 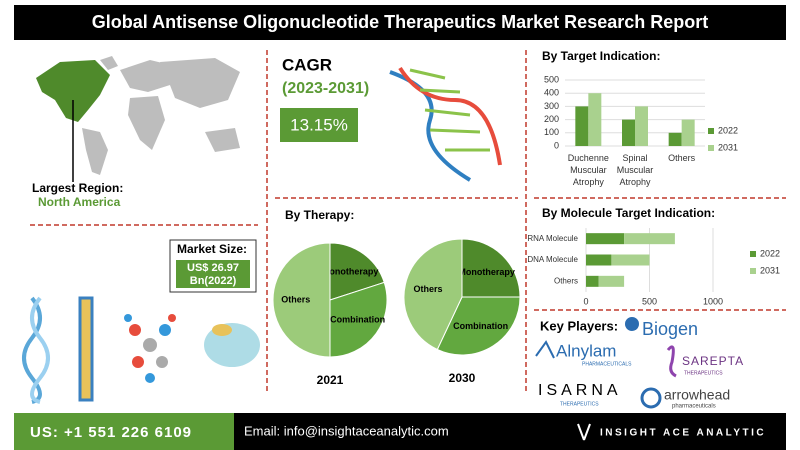 I want to click on market-size-value: US$ 26.97, so click(x=213, y=268).